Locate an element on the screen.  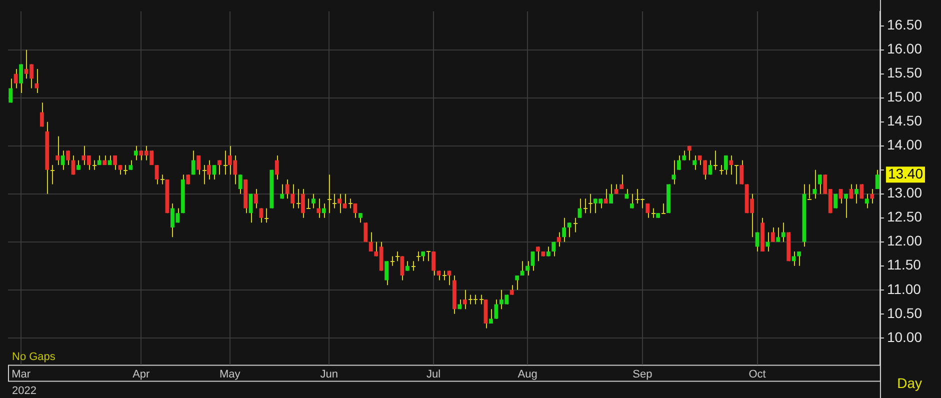
y-tick-label: 16.50 is located at coordinates (904, 24).